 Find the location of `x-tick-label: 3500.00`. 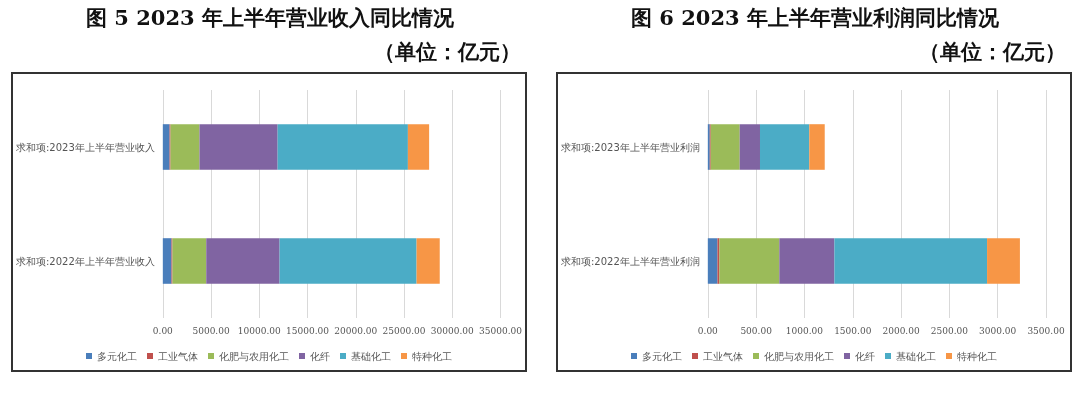

x-tick-label: 3500.00 is located at coordinates (1046, 330).